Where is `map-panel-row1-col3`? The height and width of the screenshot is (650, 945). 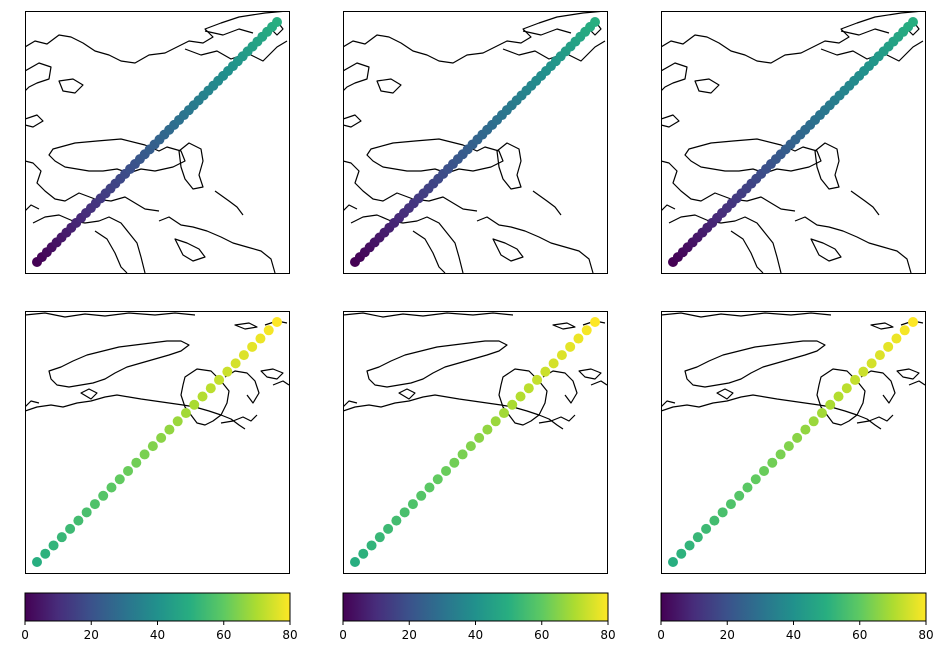
map-panel-row1-col3 is located at coordinates (793, 142).